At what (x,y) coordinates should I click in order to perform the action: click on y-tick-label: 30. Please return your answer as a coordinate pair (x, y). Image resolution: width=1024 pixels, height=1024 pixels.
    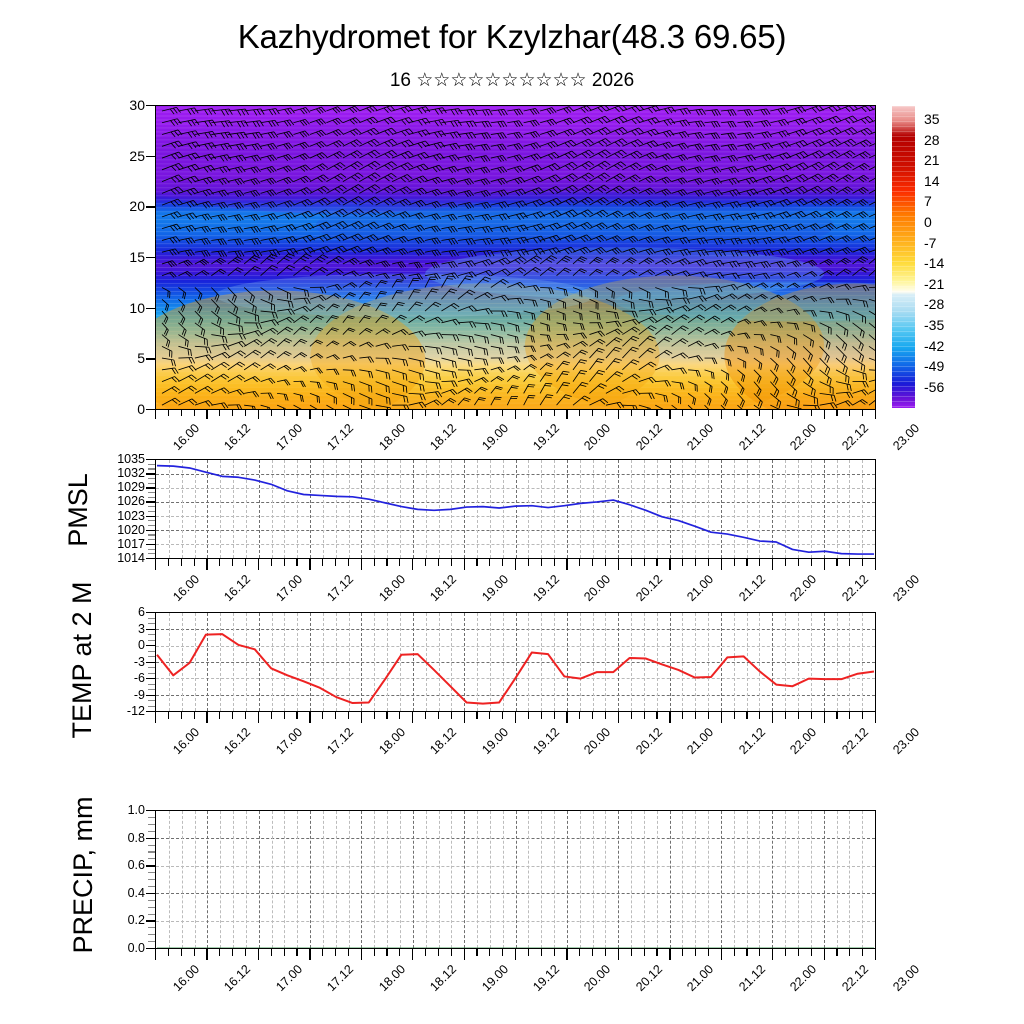
    Looking at the image, I should click on (137, 105).